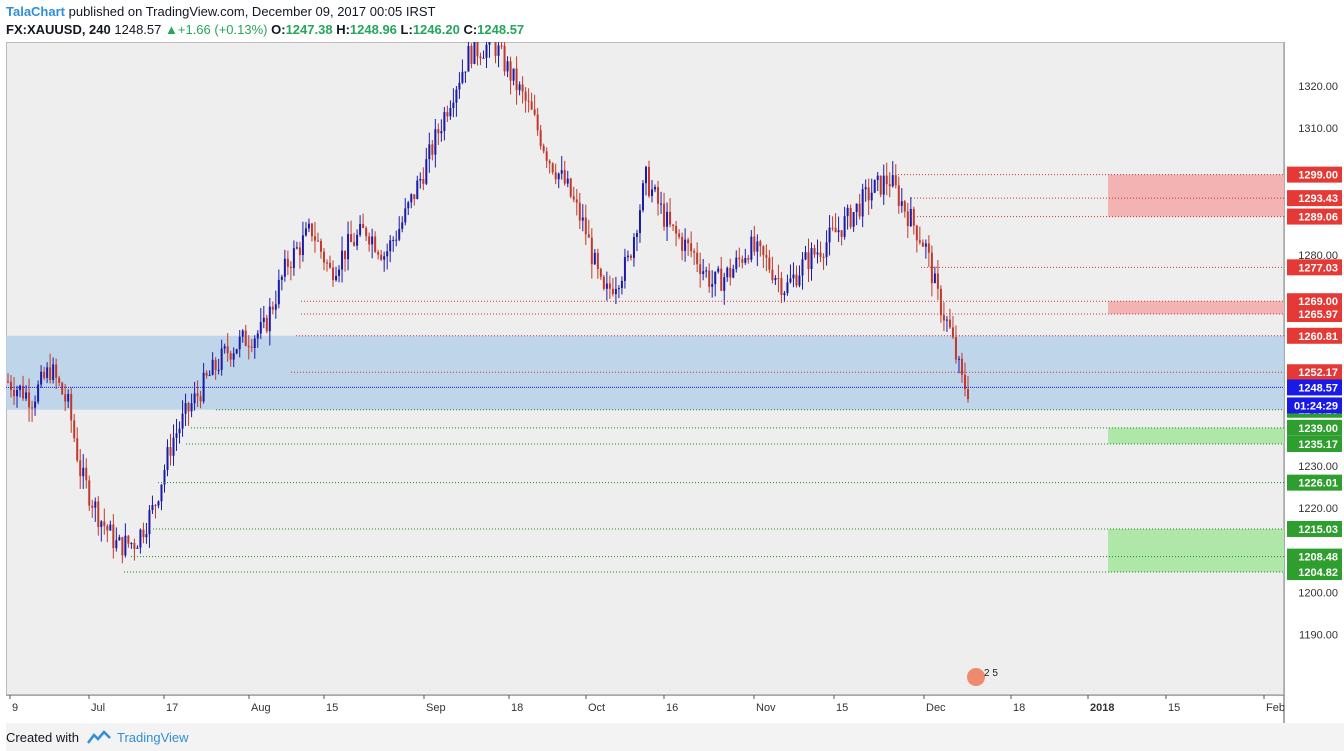  I want to click on x-tick-label: 18, so click(517, 708).